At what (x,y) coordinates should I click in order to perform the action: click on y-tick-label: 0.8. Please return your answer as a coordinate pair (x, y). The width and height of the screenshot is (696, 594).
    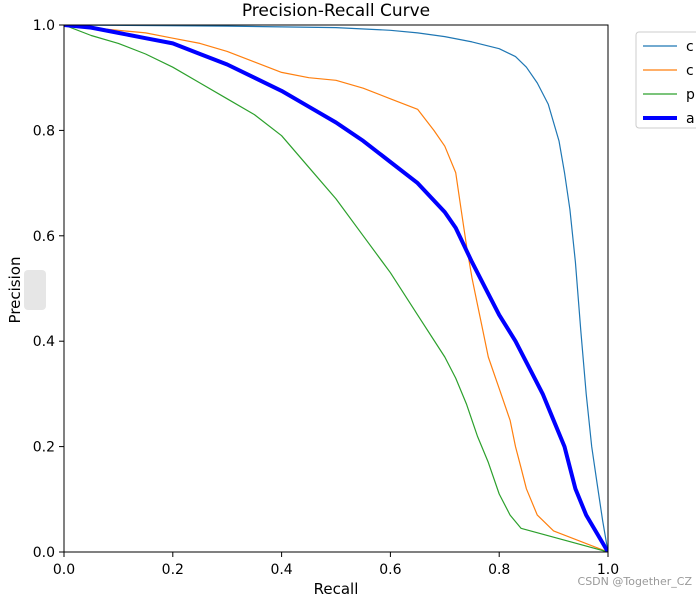
    Looking at the image, I should click on (44, 131).